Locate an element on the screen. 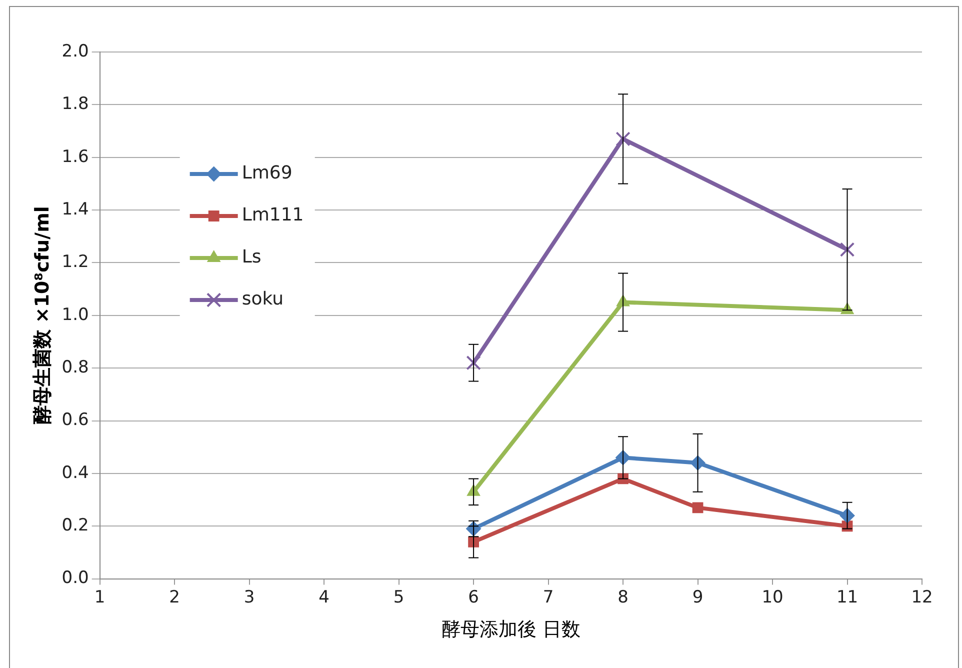  y-tick-label: 1.0 is located at coordinates (75, 314).